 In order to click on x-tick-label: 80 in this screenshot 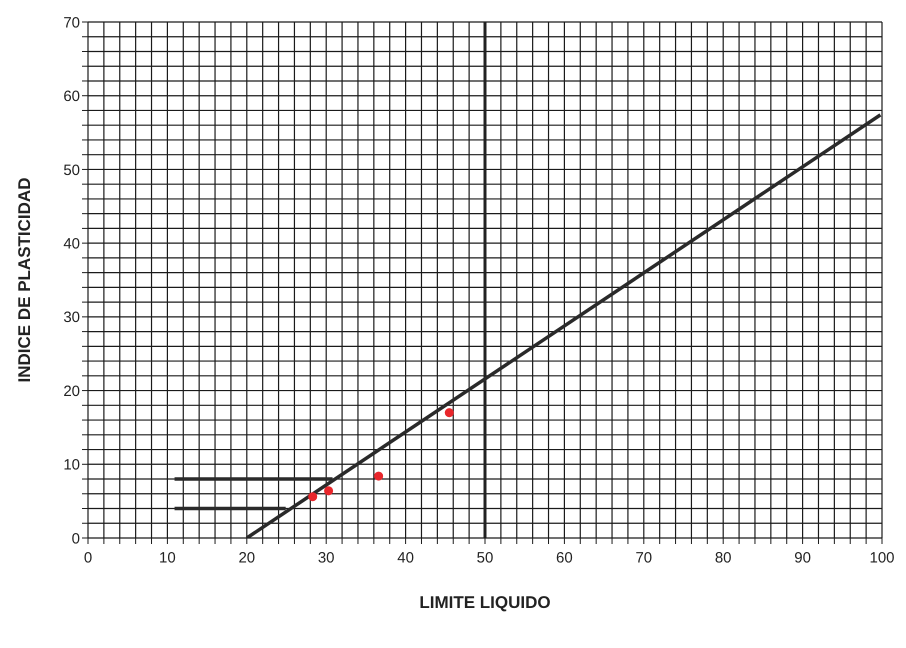, I will do `click(723, 558)`.